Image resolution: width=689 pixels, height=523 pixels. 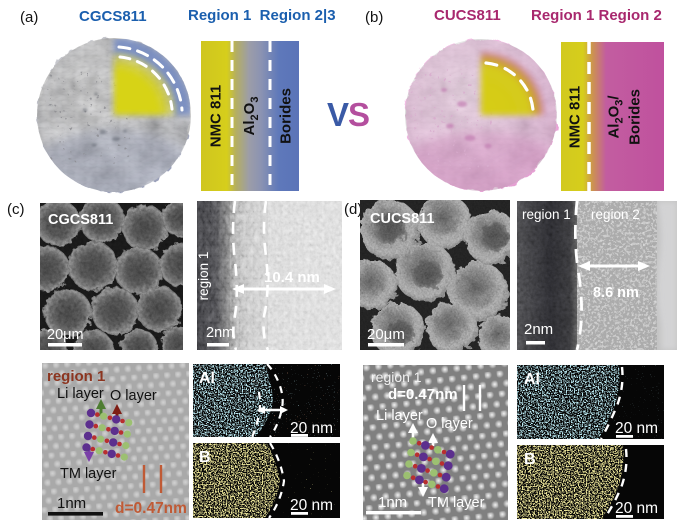 What do you see at coordinates (616, 293) in the screenshot?
I see `svg-text: 8.6 nm` at bounding box center [616, 293].